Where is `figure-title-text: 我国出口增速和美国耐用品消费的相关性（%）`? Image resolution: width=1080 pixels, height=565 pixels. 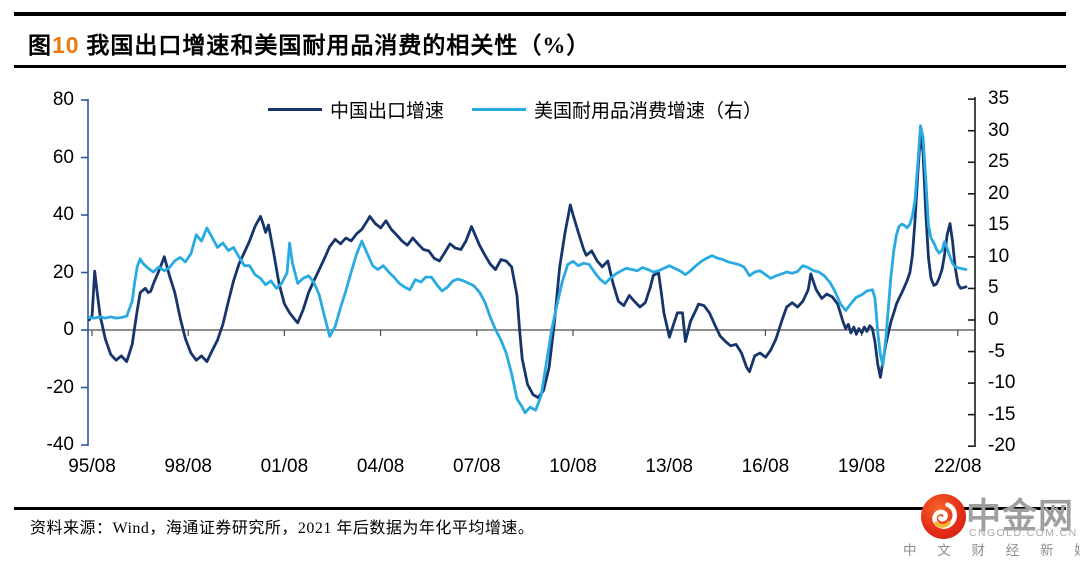 figure-title-text: 我国出口增速和美国耐用品消费的相关性（%） is located at coordinates (335, 45).